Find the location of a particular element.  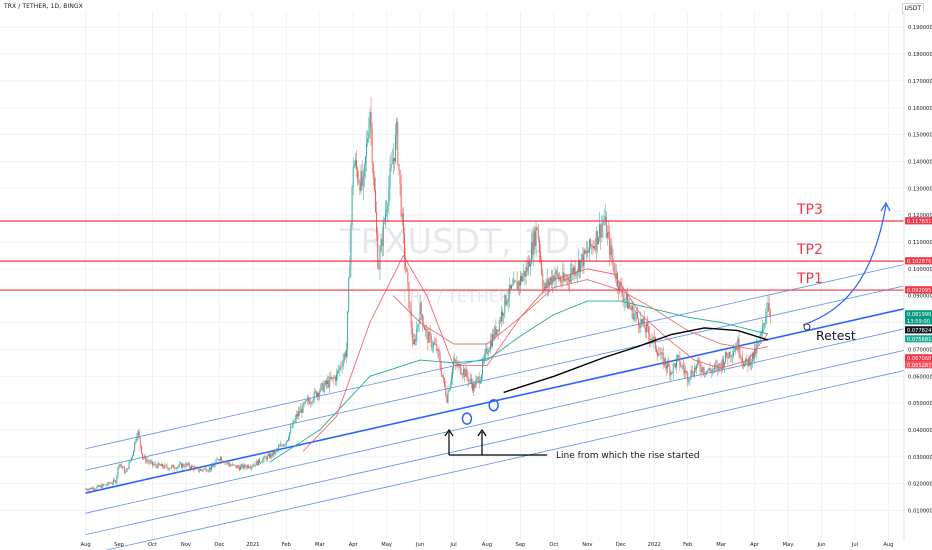

x-tick-label: Apr is located at coordinates (354, 545).